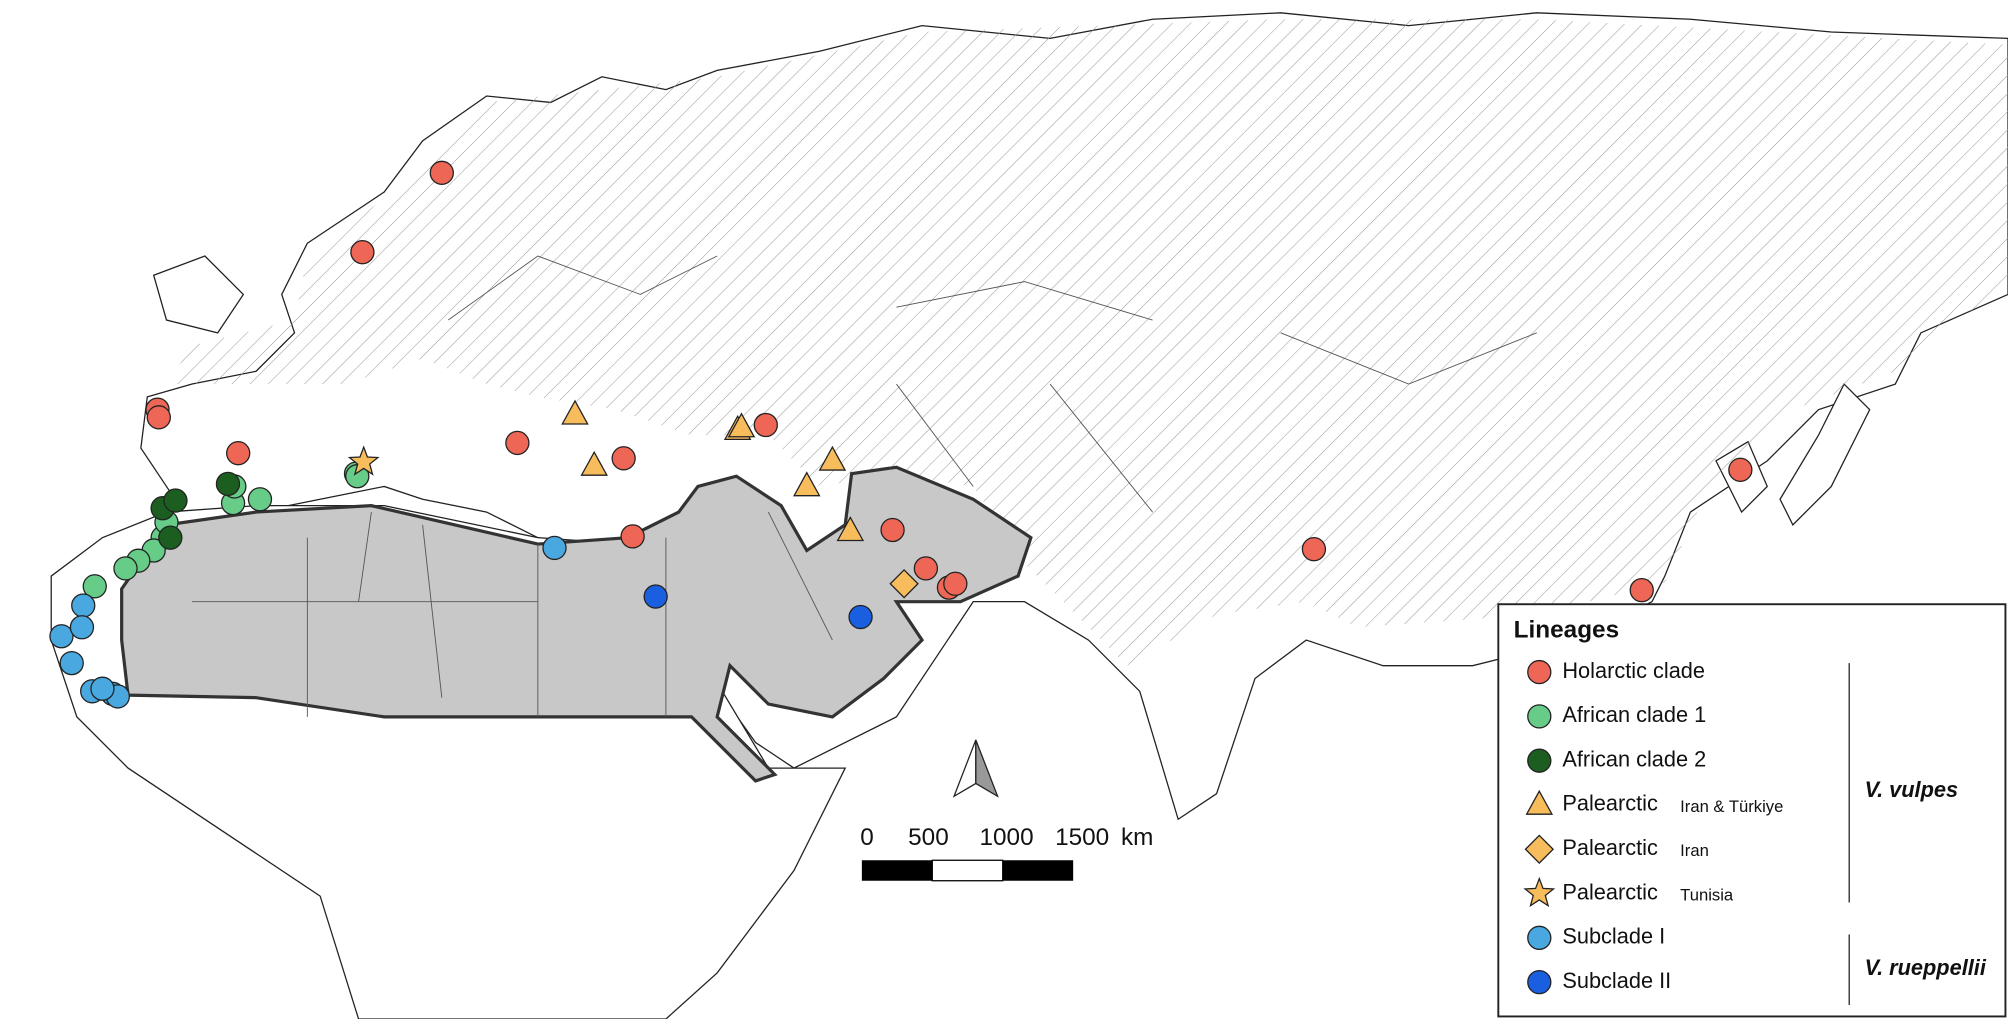  What do you see at coordinates (1634, 758) in the screenshot?
I see `legend-label: African clade 2` at bounding box center [1634, 758].